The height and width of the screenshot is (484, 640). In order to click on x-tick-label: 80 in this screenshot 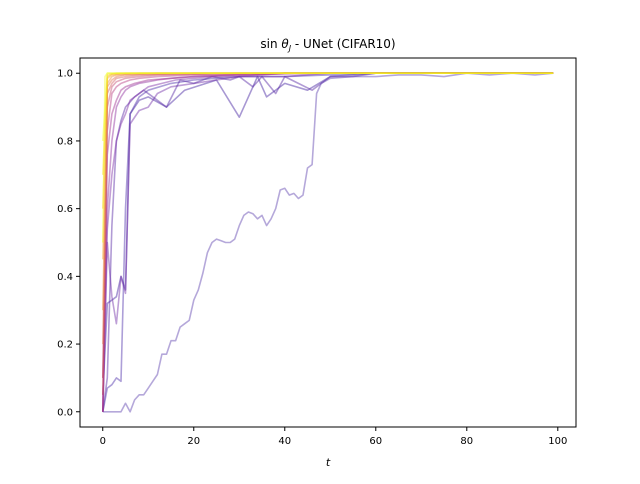, I will do `click(466, 441)`.